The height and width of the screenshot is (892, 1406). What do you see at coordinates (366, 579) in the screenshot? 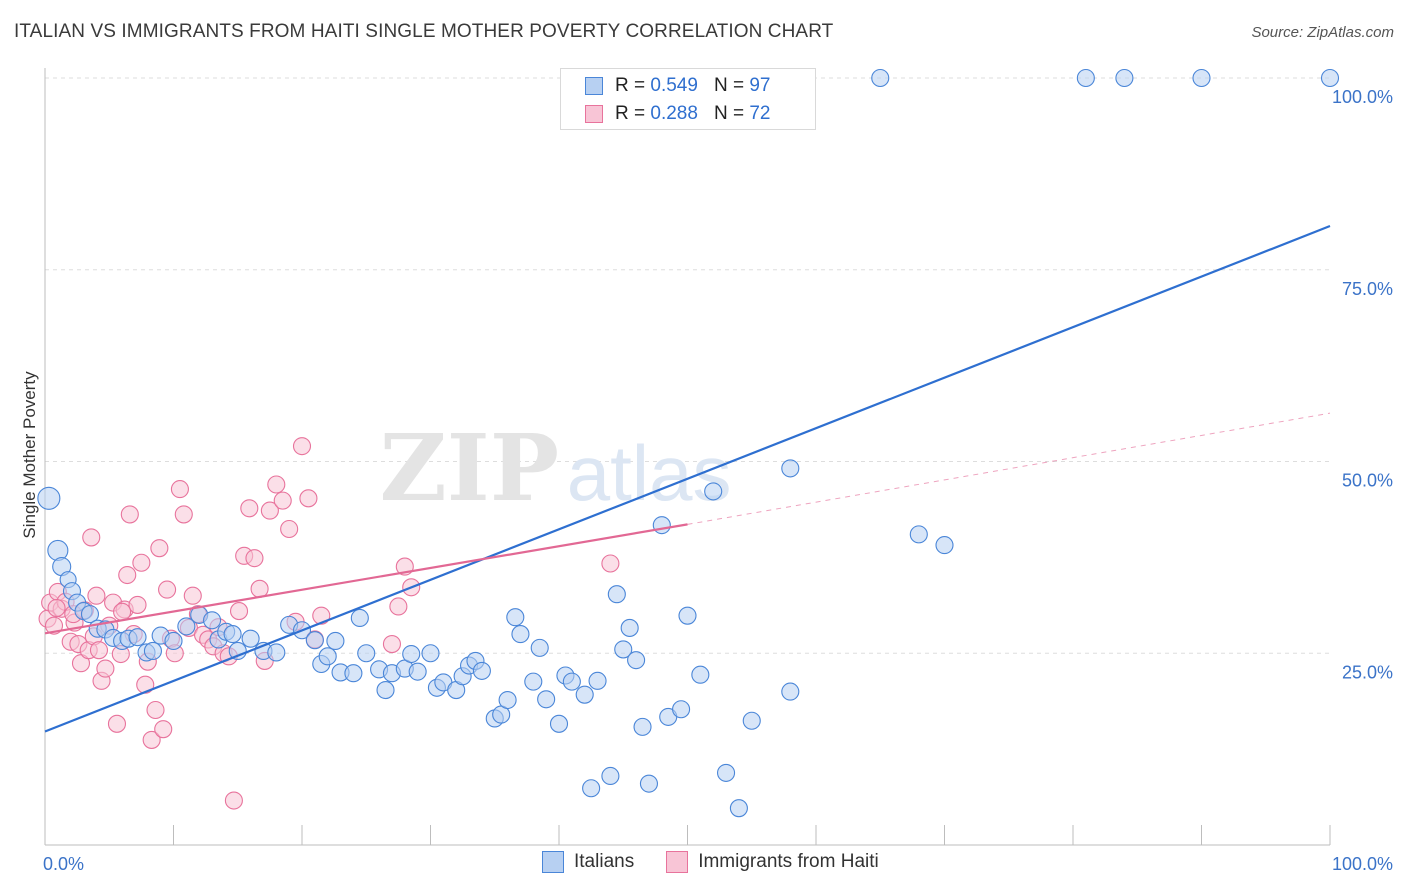
I see `haiti-trend-line` at bounding box center [366, 579].